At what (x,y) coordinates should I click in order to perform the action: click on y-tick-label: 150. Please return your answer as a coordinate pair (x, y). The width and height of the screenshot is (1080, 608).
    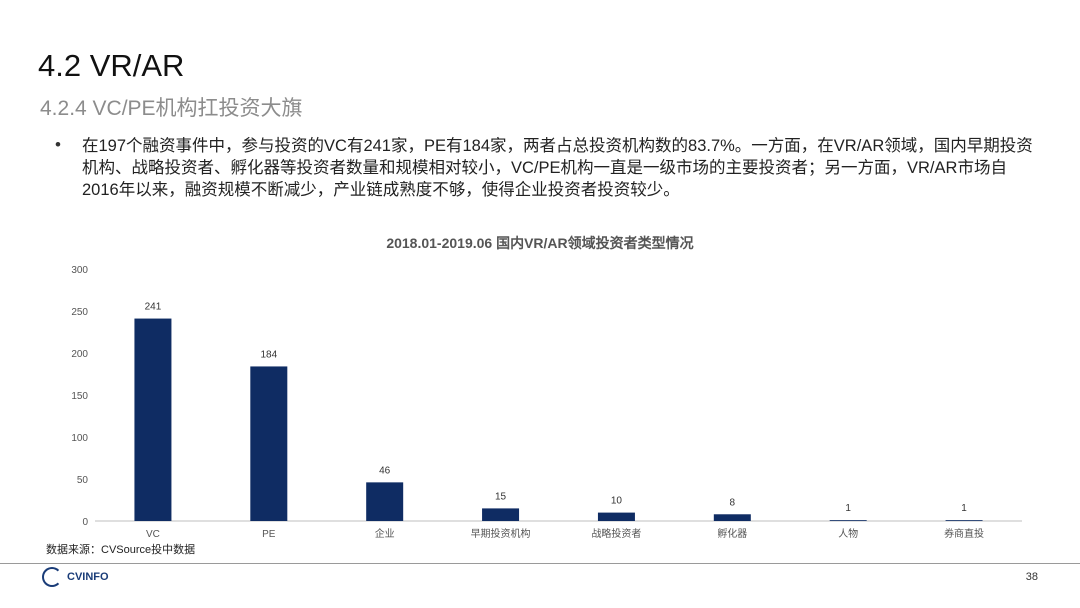
    Looking at the image, I should click on (79, 396).